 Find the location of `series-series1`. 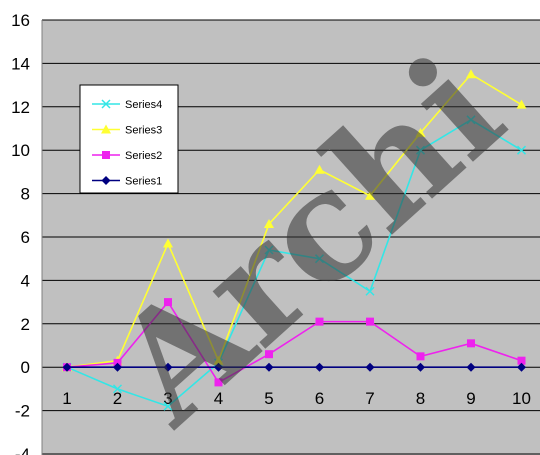

series-series1 is located at coordinates (294, 367).